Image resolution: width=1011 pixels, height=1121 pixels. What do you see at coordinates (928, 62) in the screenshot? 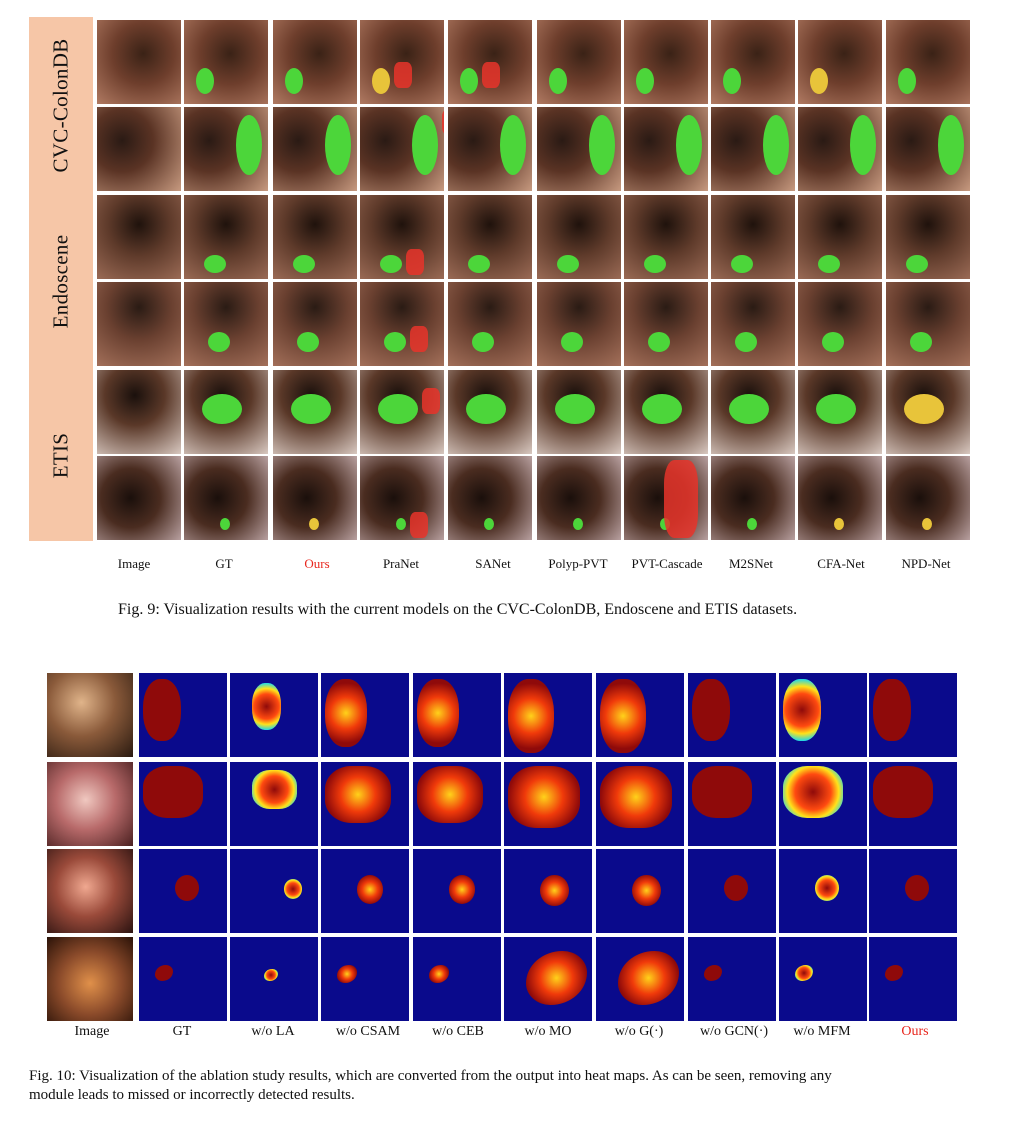
I see `fig9-tile-r1-npd` at bounding box center [928, 62].